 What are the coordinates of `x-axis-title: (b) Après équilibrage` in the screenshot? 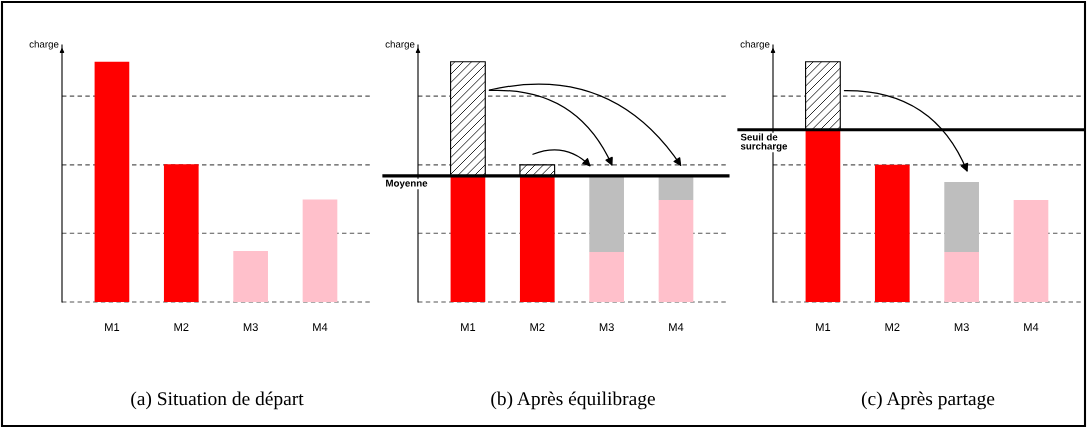 It's located at (573, 400).